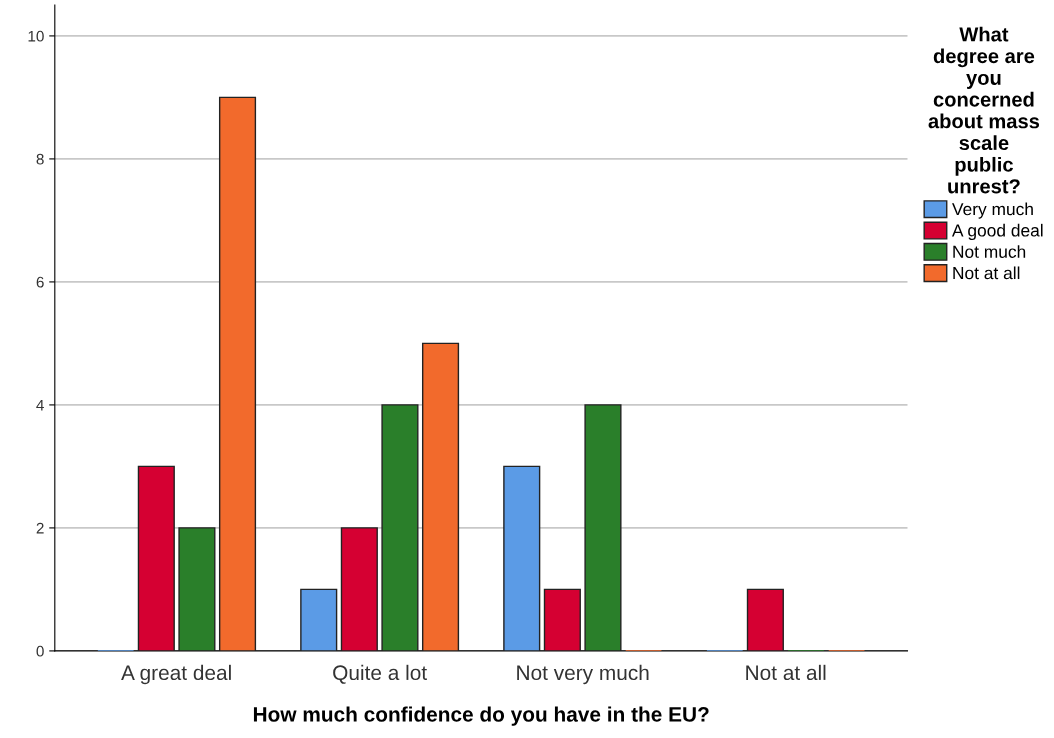  I want to click on legend-title: What degree are you concerned about mass scale public unrest?, so click(984, 110).